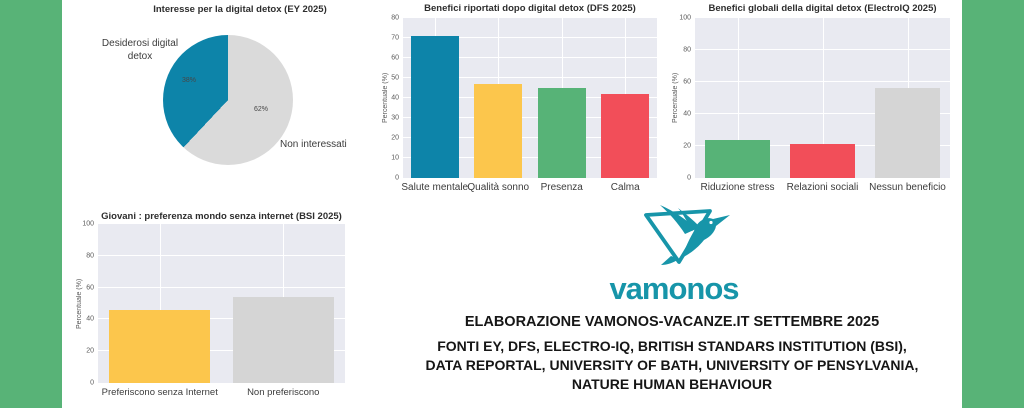  What do you see at coordinates (395, 158) in the screenshot?
I see `y-tick-label: 10` at bounding box center [395, 158].